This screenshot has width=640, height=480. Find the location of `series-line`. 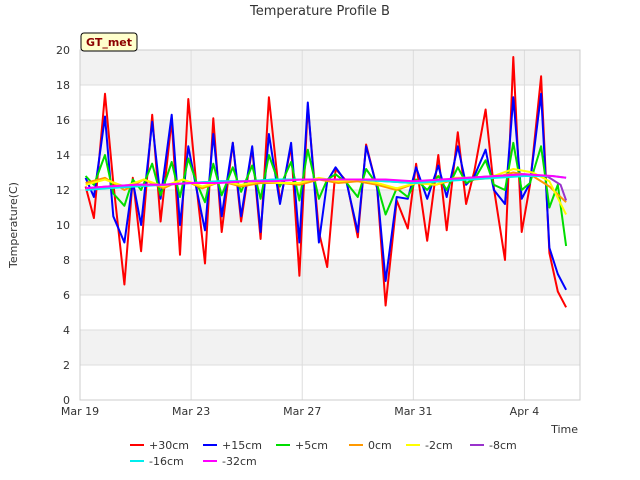

series-line is located at coordinates (326, 181).